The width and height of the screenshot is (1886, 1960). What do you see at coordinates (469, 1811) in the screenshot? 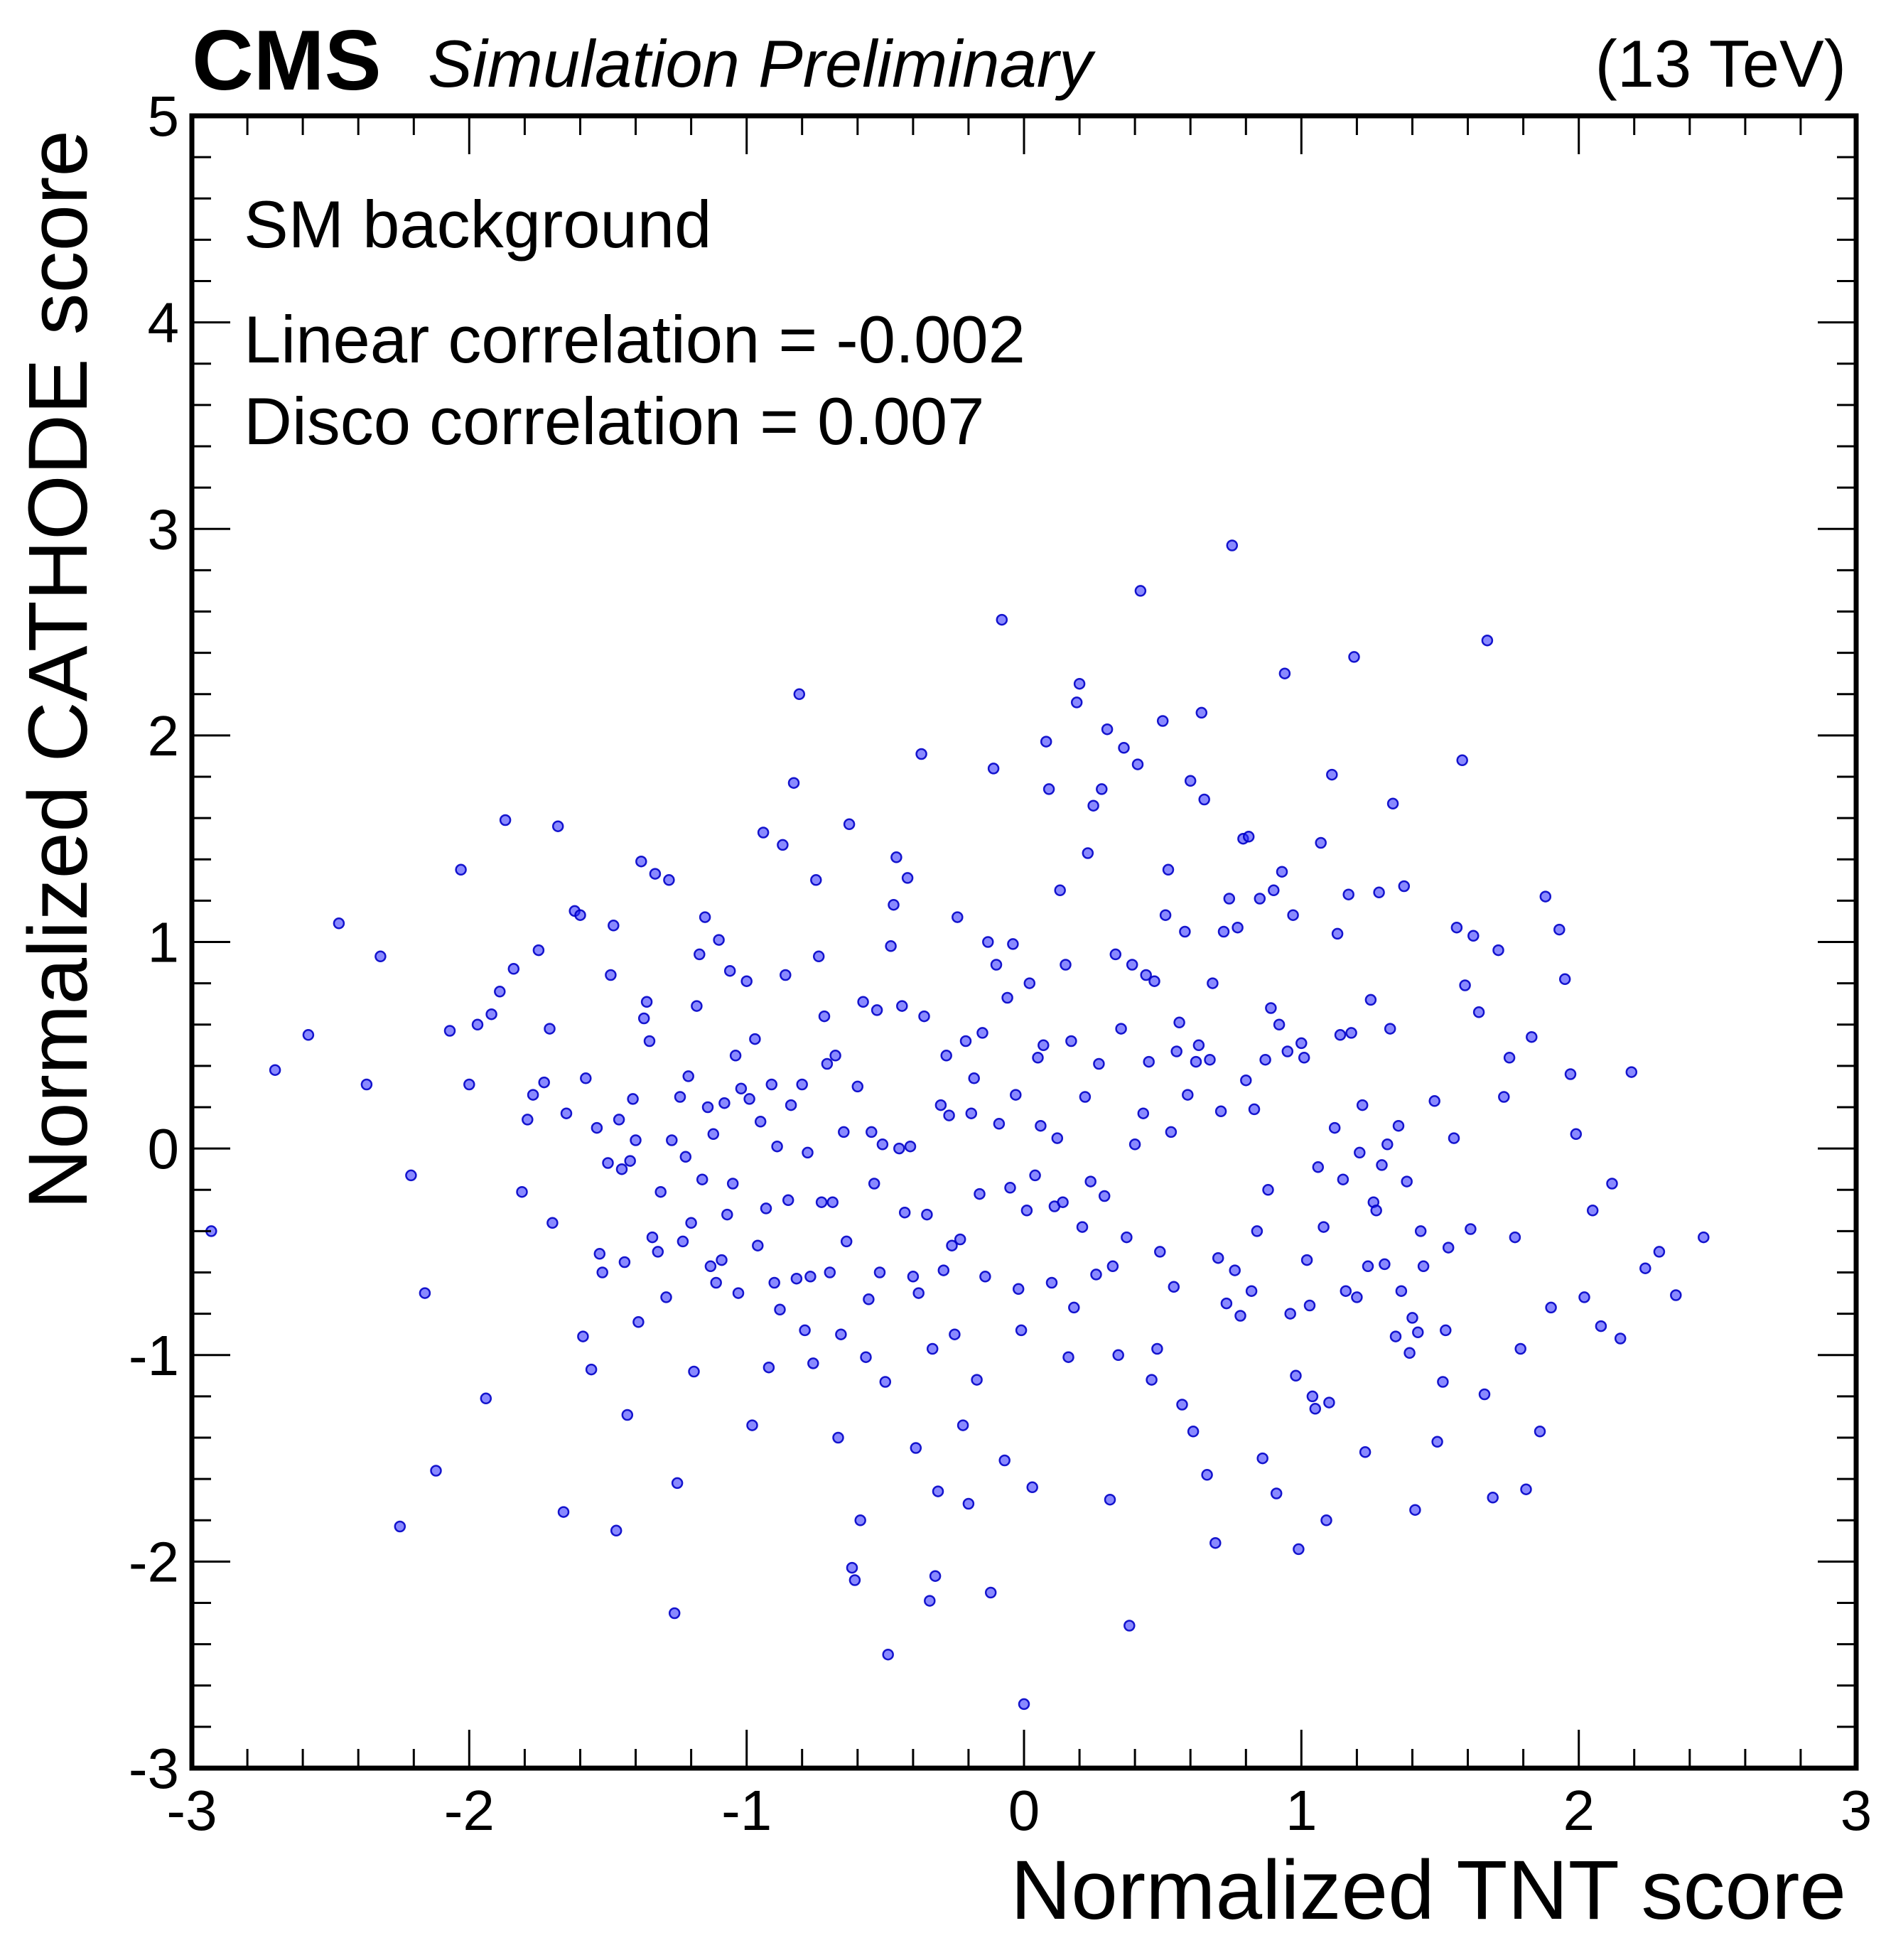
I see `x-tick-label: -2` at bounding box center [469, 1811].